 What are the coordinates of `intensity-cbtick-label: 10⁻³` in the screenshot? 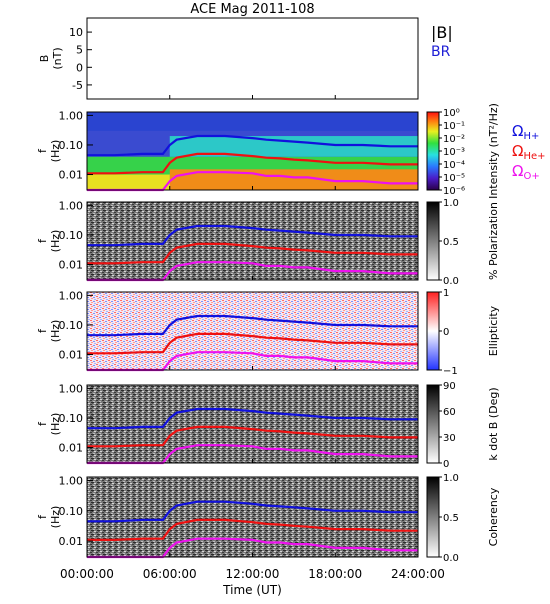 It's located at (454, 152).